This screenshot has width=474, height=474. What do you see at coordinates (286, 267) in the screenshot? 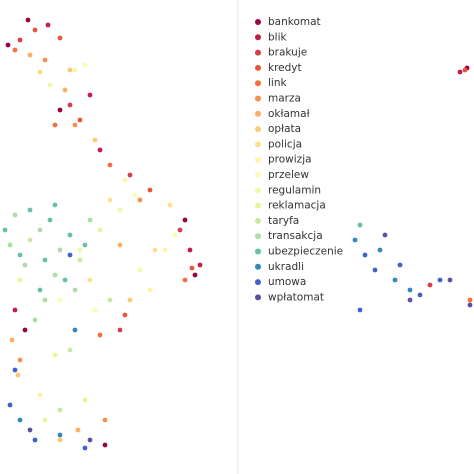
I see `legend-label: ukradli` at bounding box center [286, 267].